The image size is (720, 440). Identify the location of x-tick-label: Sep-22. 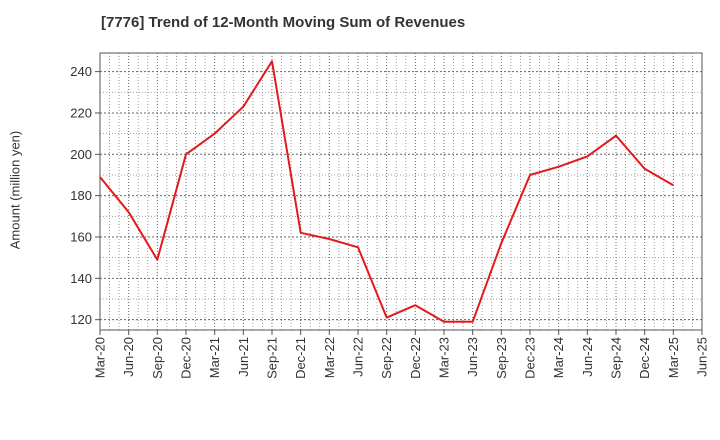
(386, 358).